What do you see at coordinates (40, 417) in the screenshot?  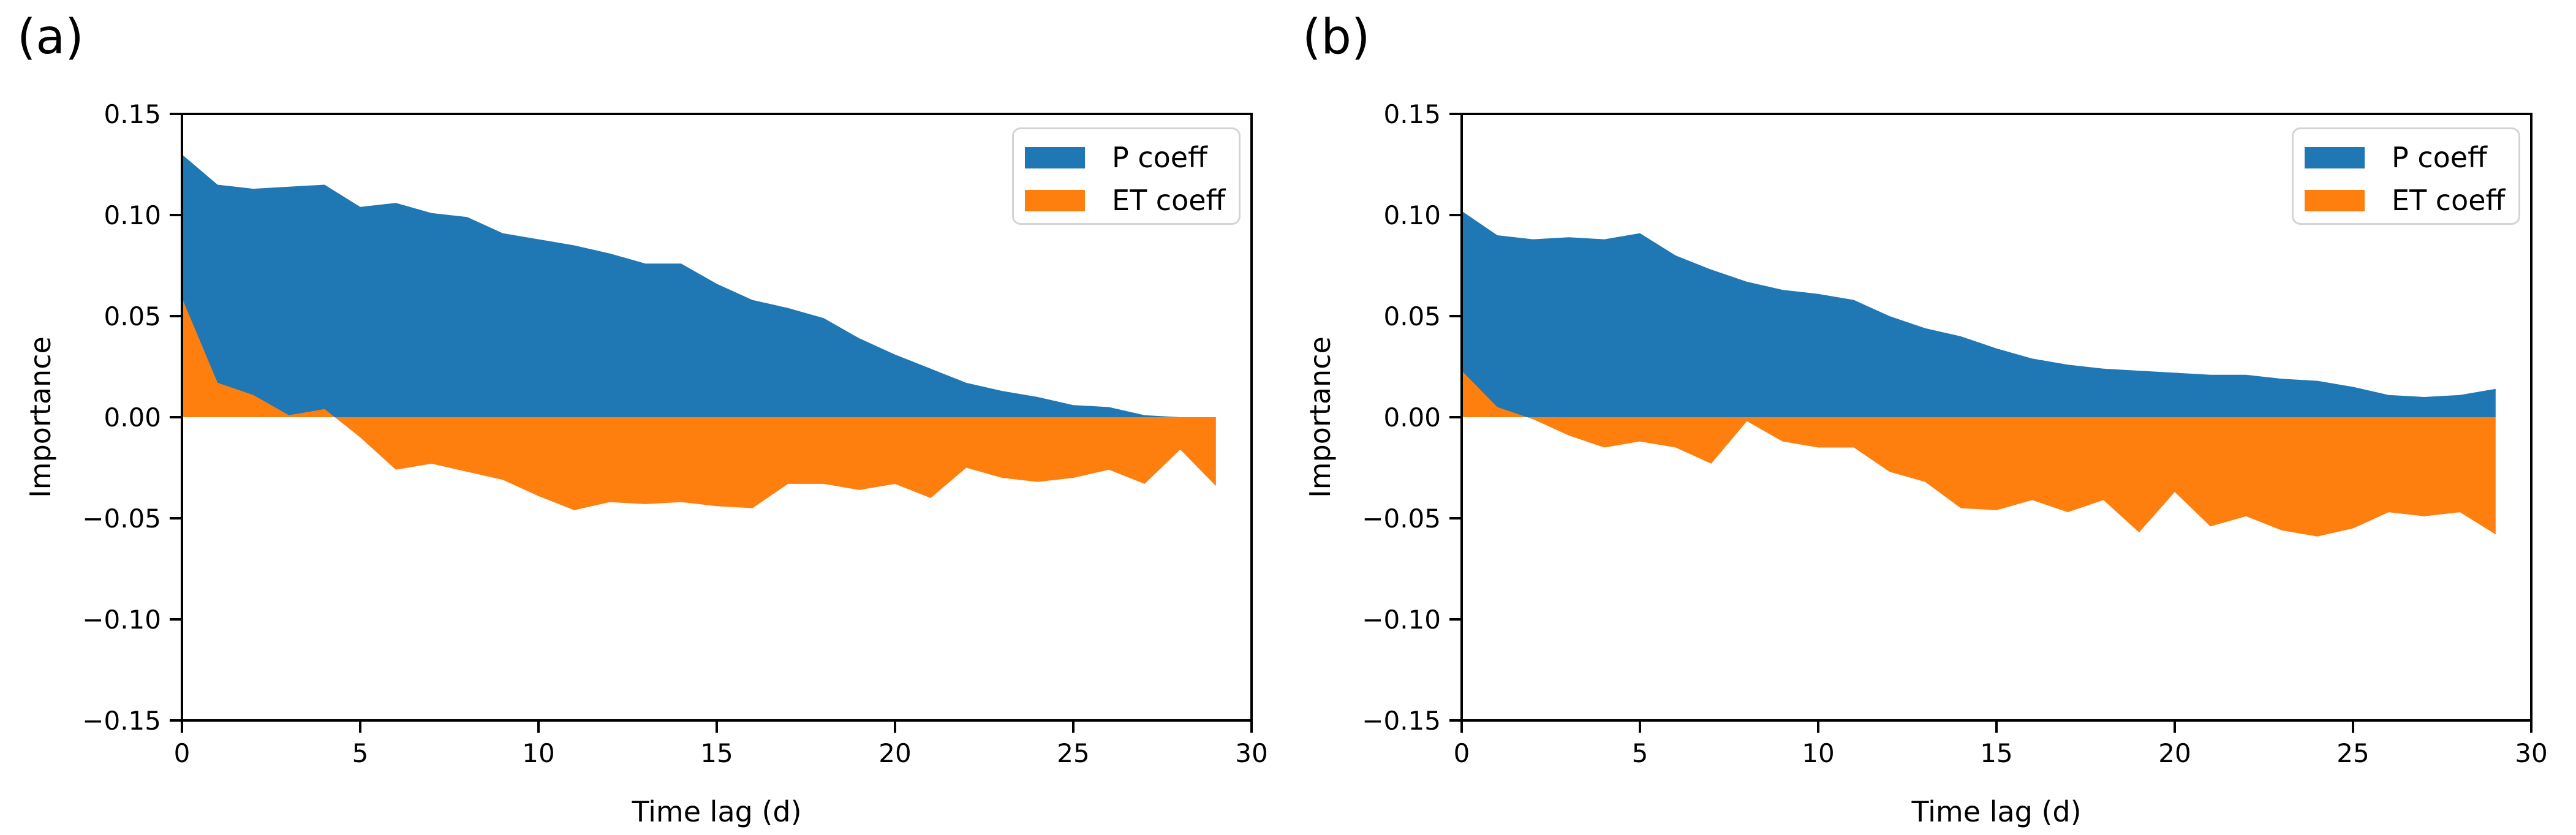 I see `y-axis-label-a: Importance` at bounding box center [40, 417].